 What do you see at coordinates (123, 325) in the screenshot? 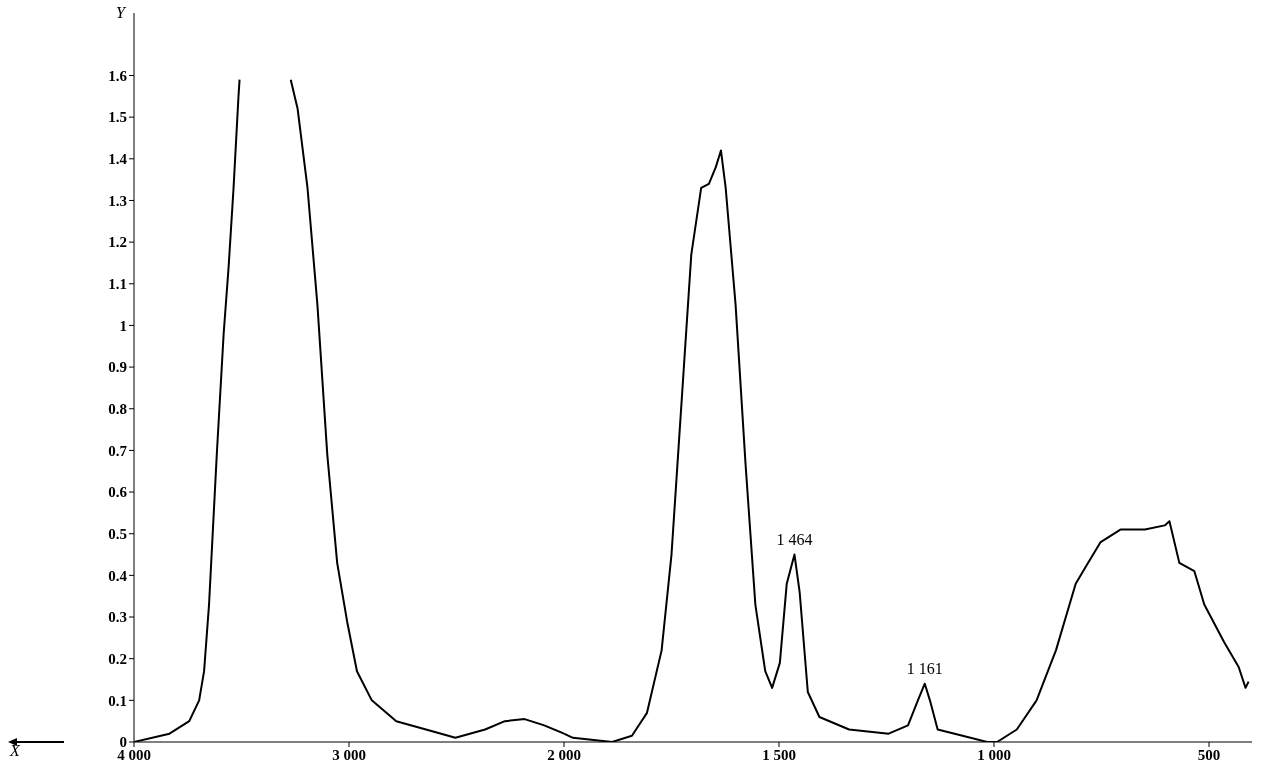
I see `y-tick-label: 1` at bounding box center [123, 325].